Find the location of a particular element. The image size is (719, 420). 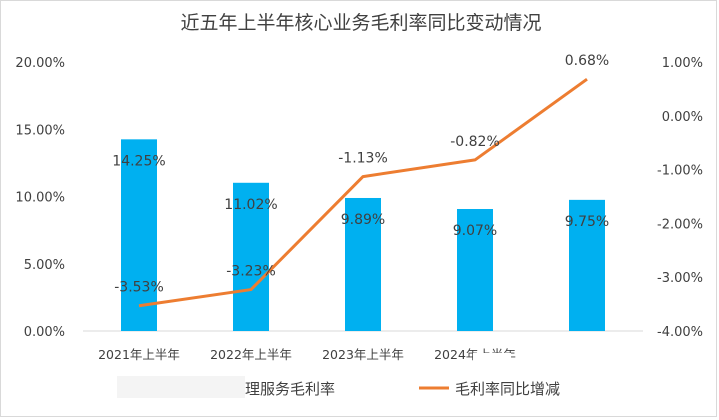

bar-value-label: 9.07% is located at coordinates (475, 231).